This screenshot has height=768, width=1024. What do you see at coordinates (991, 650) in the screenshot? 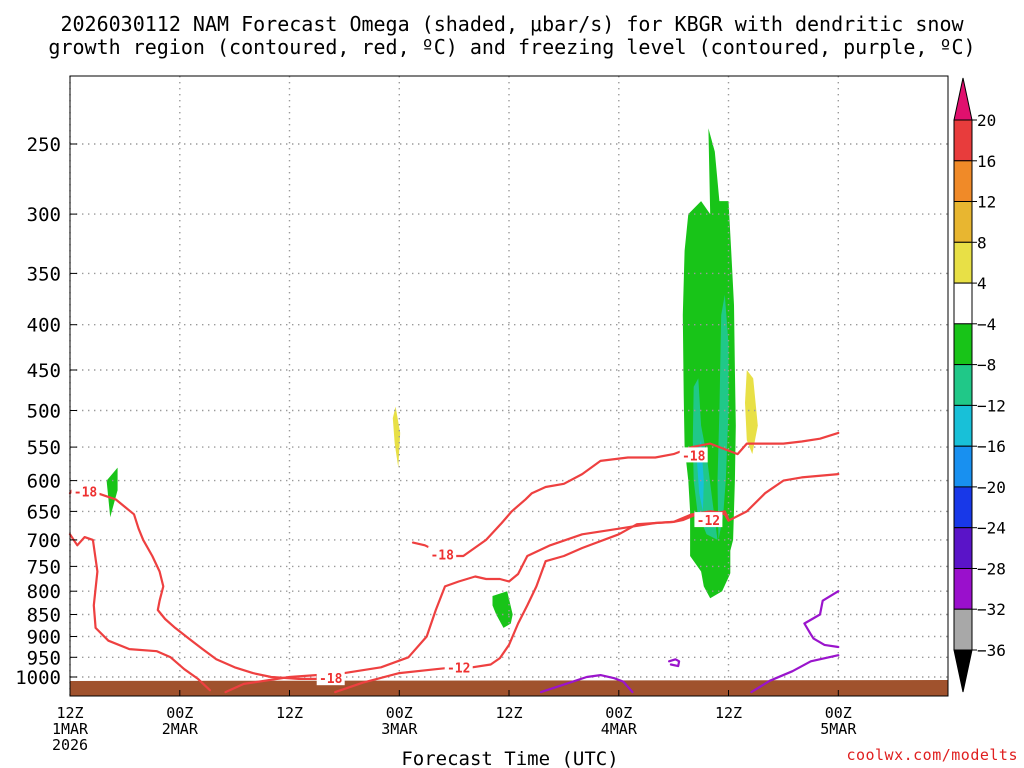
I see `colorbar-label: −36` at bounding box center [991, 650].